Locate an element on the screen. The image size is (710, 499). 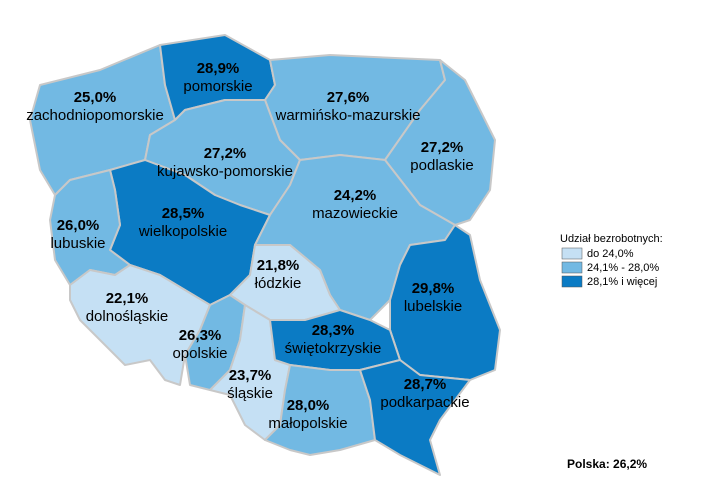
value-label: 29,8% is located at coordinates (433, 288).